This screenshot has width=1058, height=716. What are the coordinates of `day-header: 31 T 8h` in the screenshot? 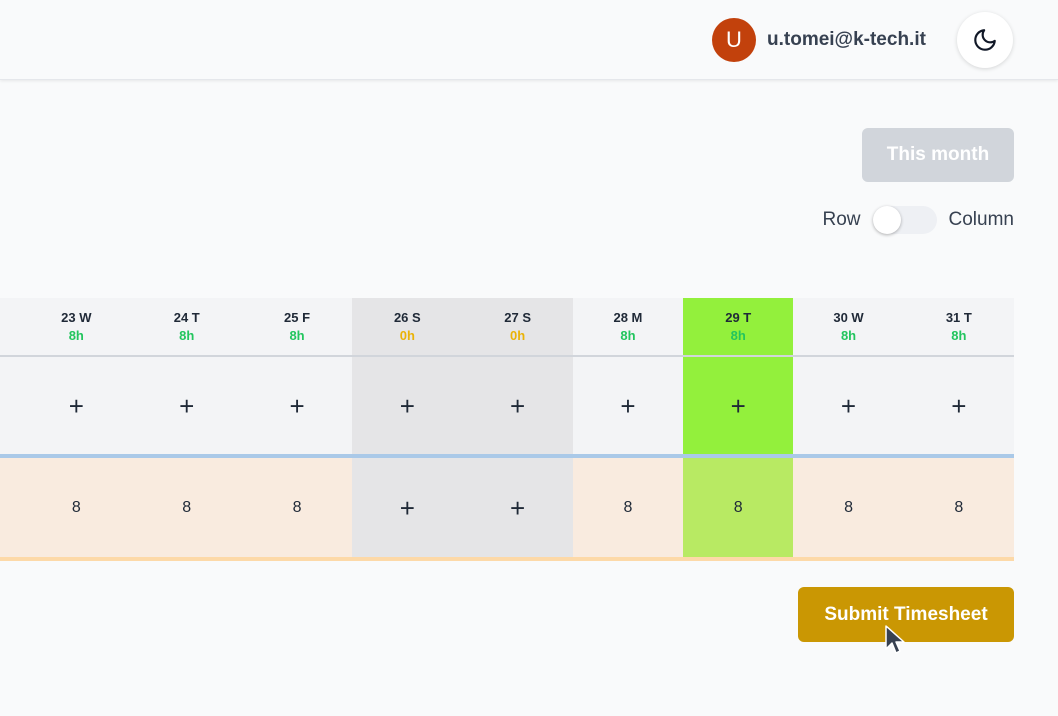 It's located at (958, 327).